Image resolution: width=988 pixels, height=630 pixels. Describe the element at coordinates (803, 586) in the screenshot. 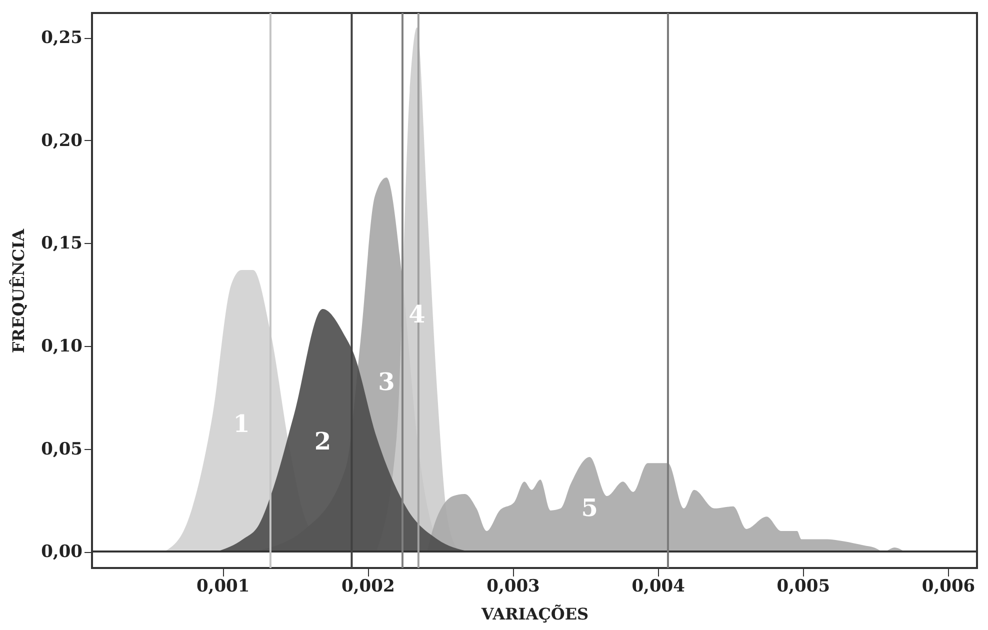

I see `x-tick-label: 0,005` at that location.